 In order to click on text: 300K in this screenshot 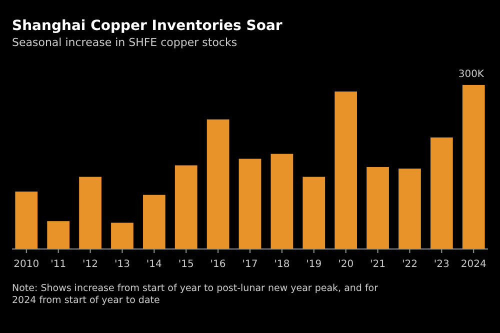, I will do `click(471, 74)`.